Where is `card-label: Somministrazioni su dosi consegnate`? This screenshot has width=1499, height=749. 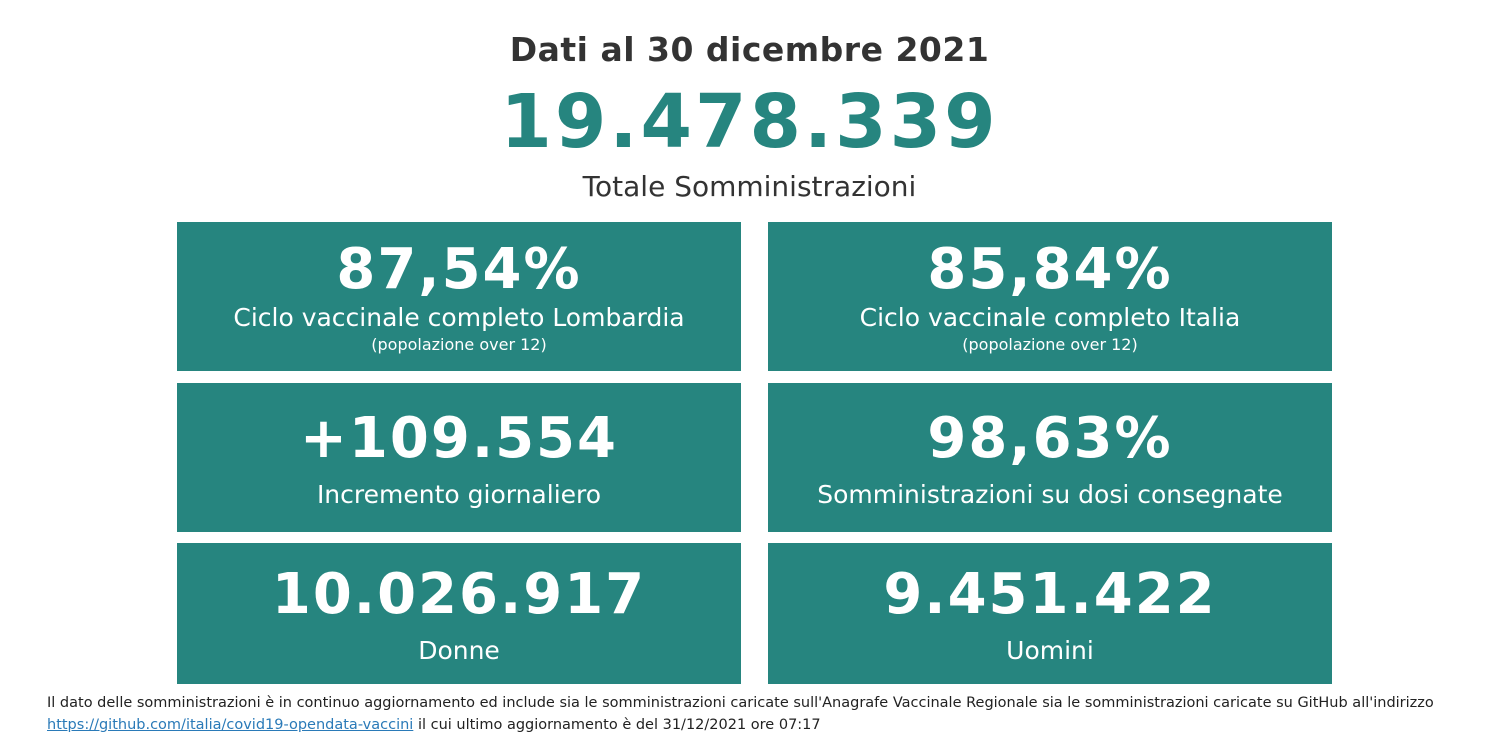 card-label: Somministrazioni su dosi consegnate is located at coordinates (1050, 494).